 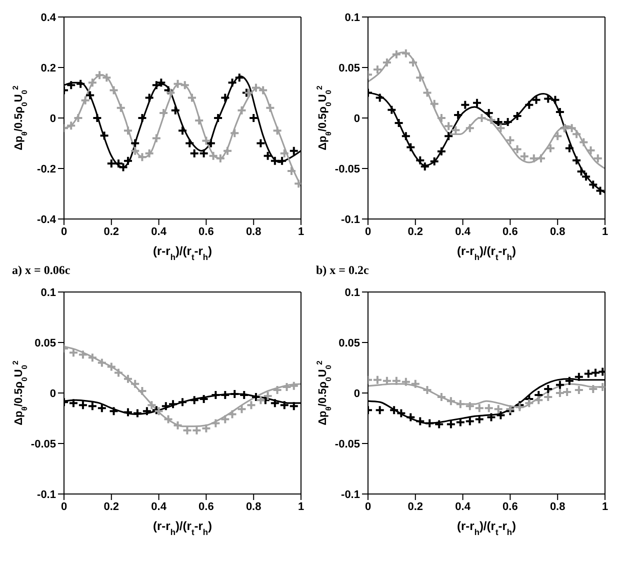 I want to click on y-tick-label: -0.2, so click(x=46, y=169).